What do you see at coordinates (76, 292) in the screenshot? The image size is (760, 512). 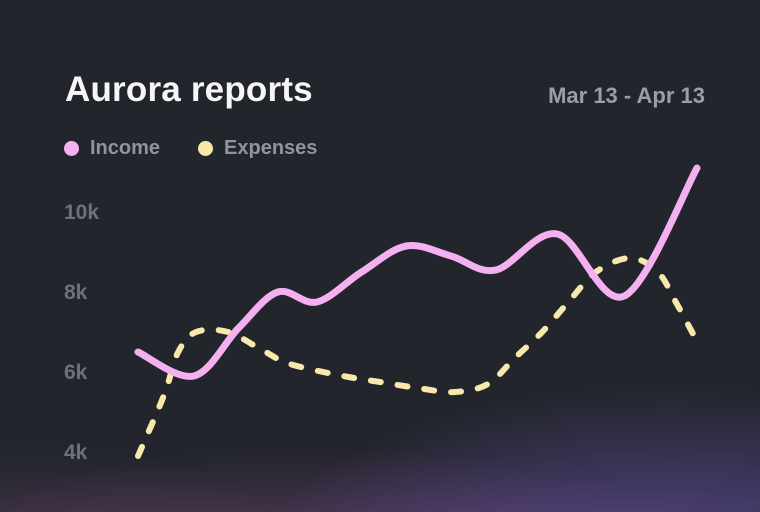 I see `y-axis-label-8k: 8k` at bounding box center [76, 292].